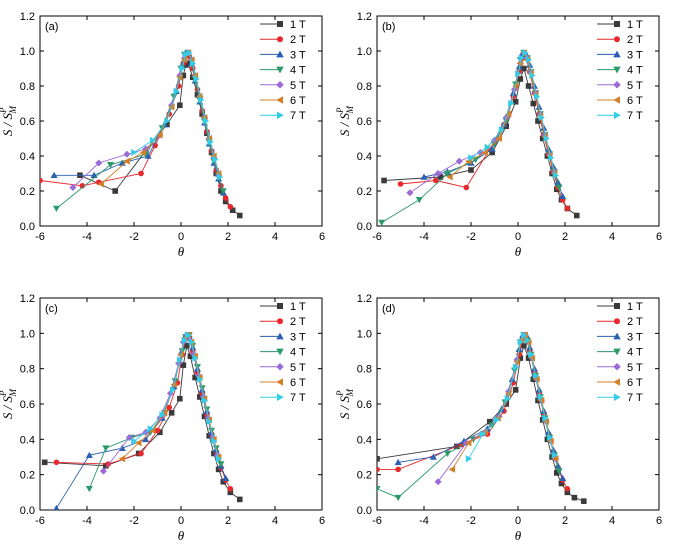 The height and width of the screenshot is (544, 700). Describe the element at coordinates (27, 192) in the screenshot. I see `y-tick-label: 0.2` at that location.